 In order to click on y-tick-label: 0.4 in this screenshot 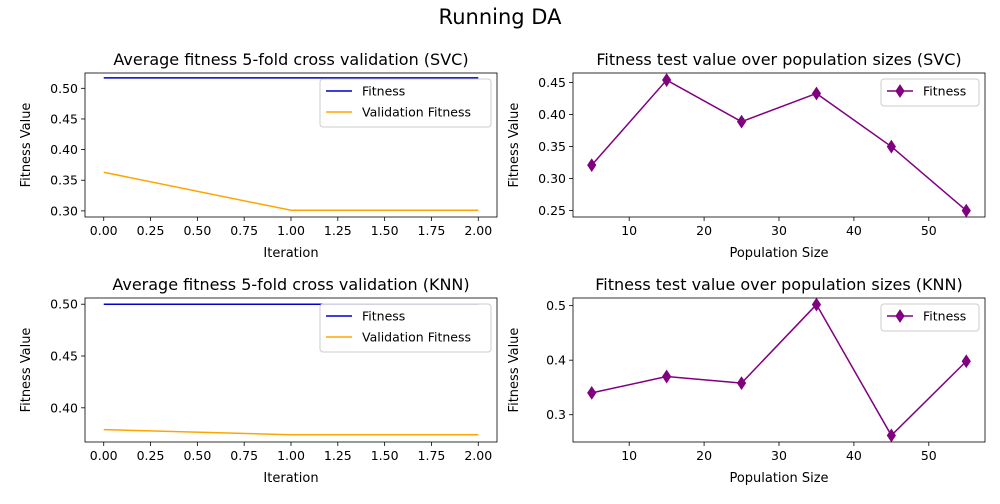, I will do `click(556, 360)`.